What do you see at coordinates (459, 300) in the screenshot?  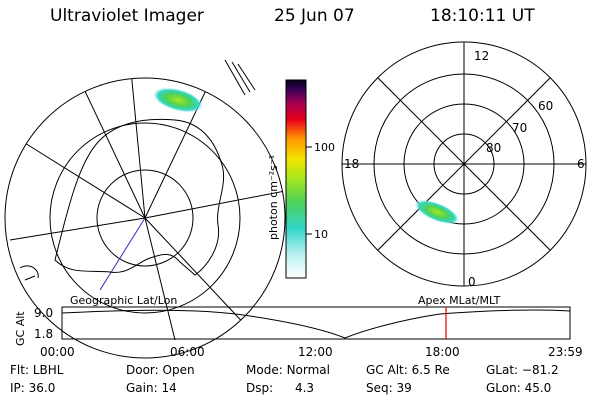 I see `timeline-right-title: Apex MLat/MLT` at bounding box center [459, 300].